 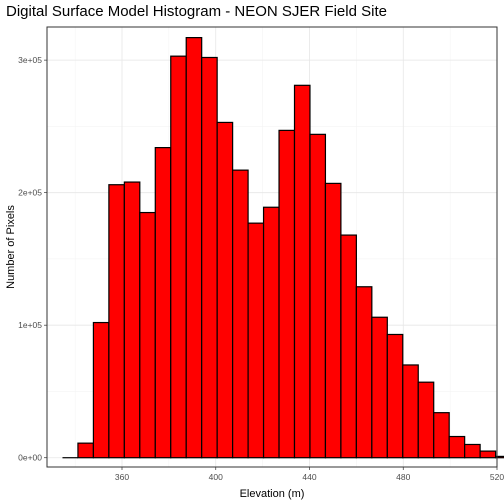 What do you see at coordinates (11, 247) in the screenshot?
I see `y-axis-title: Number of Pixels` at bounding box center [11, 247].